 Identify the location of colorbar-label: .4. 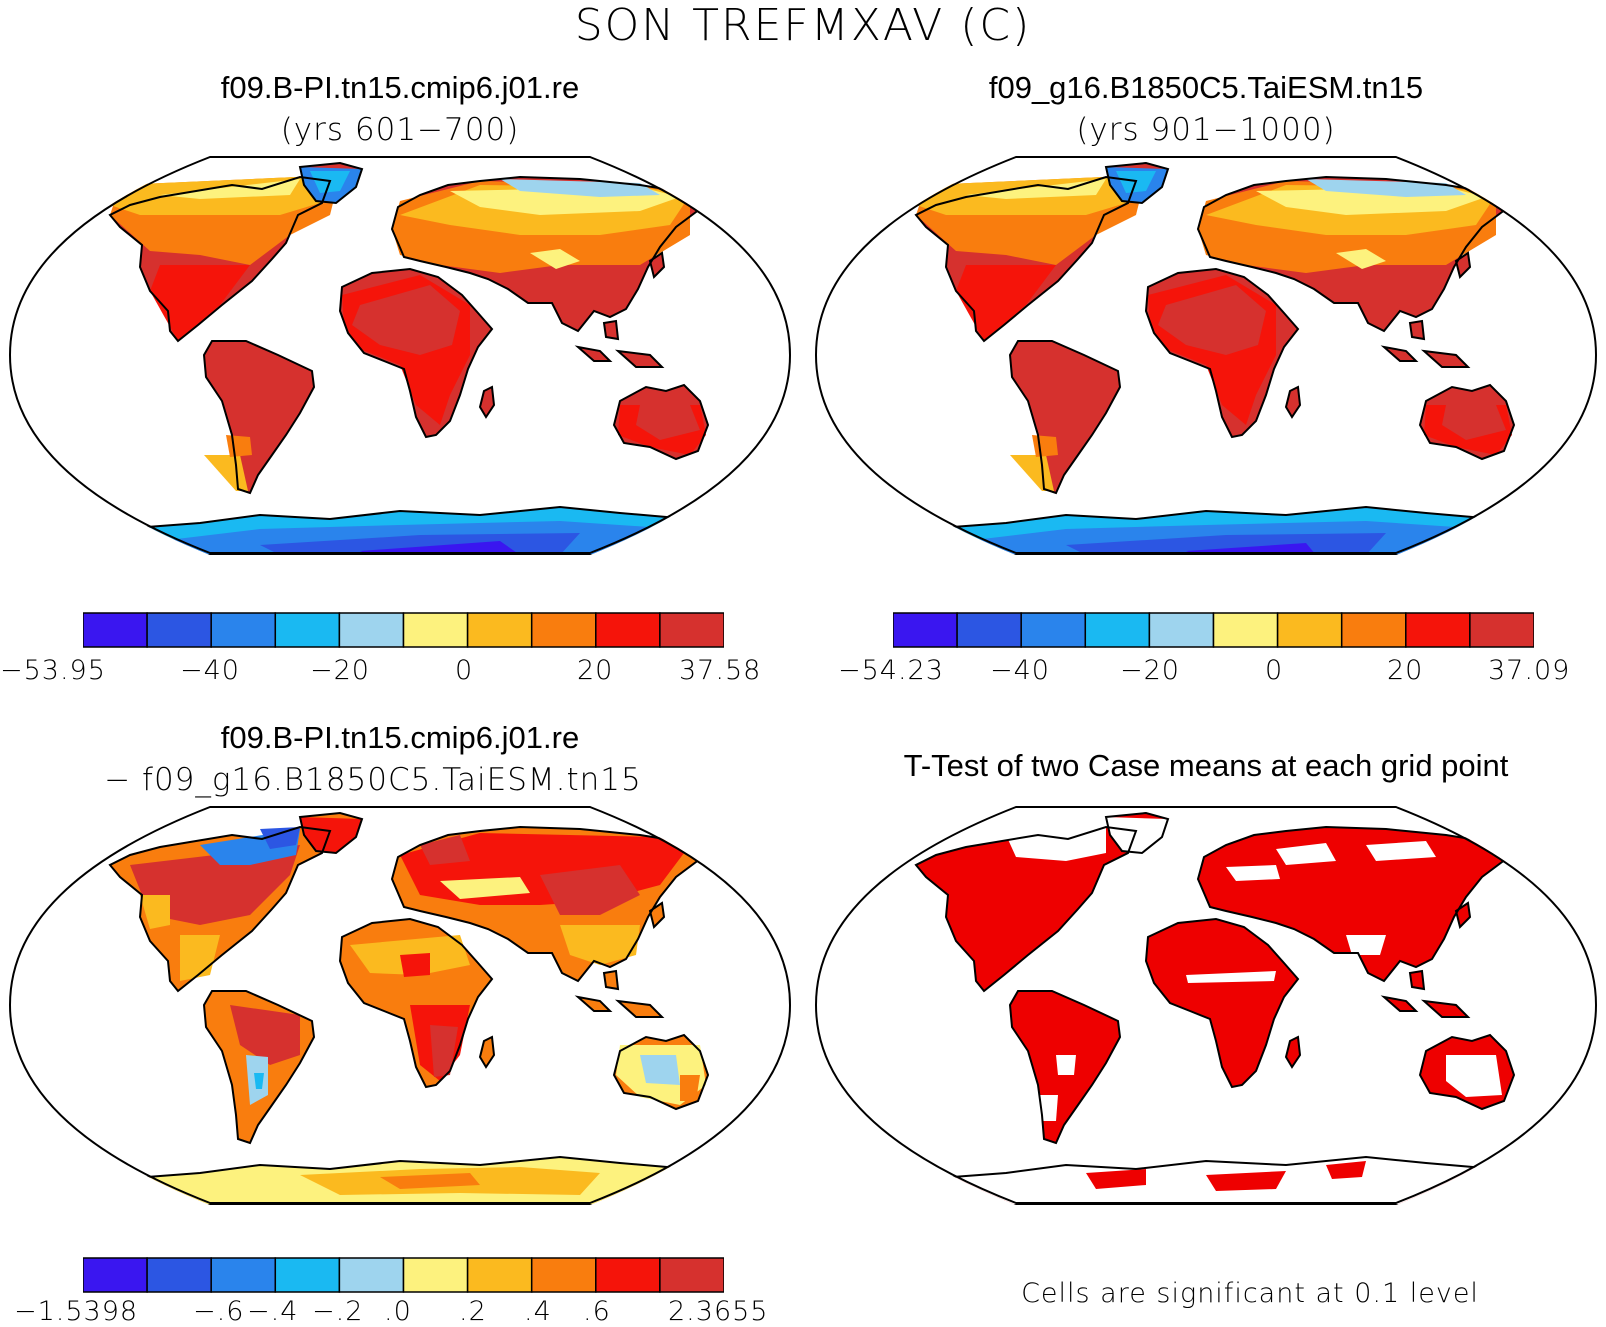
(538, 1311).